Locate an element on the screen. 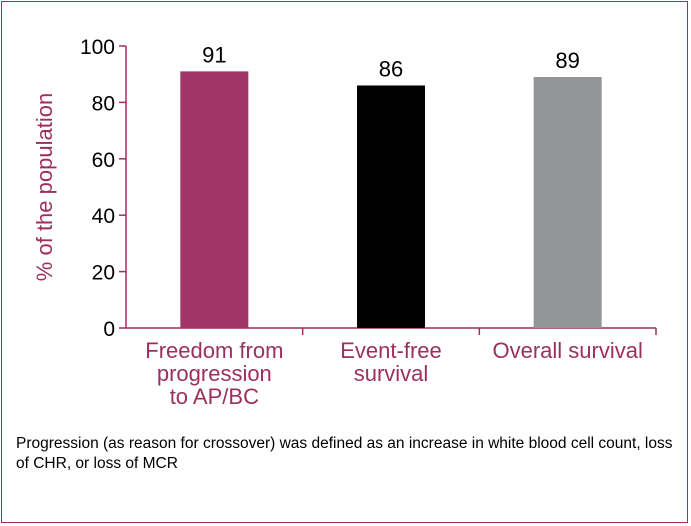 The image size is (691, 526). data-label: 86 is located at coordinates (391, 68).